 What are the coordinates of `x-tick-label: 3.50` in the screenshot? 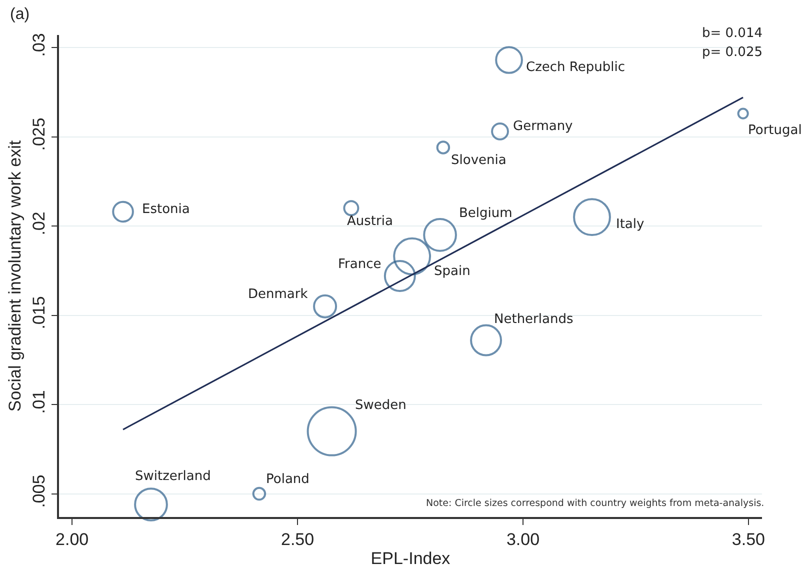 It's located at (749, 540).